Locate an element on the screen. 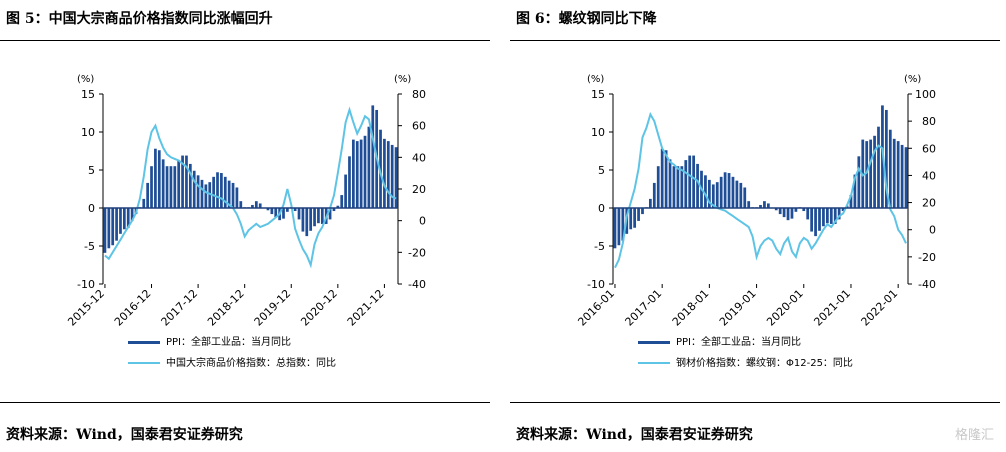  left-axis-unit: (%) is located at coordinates (595, 79).